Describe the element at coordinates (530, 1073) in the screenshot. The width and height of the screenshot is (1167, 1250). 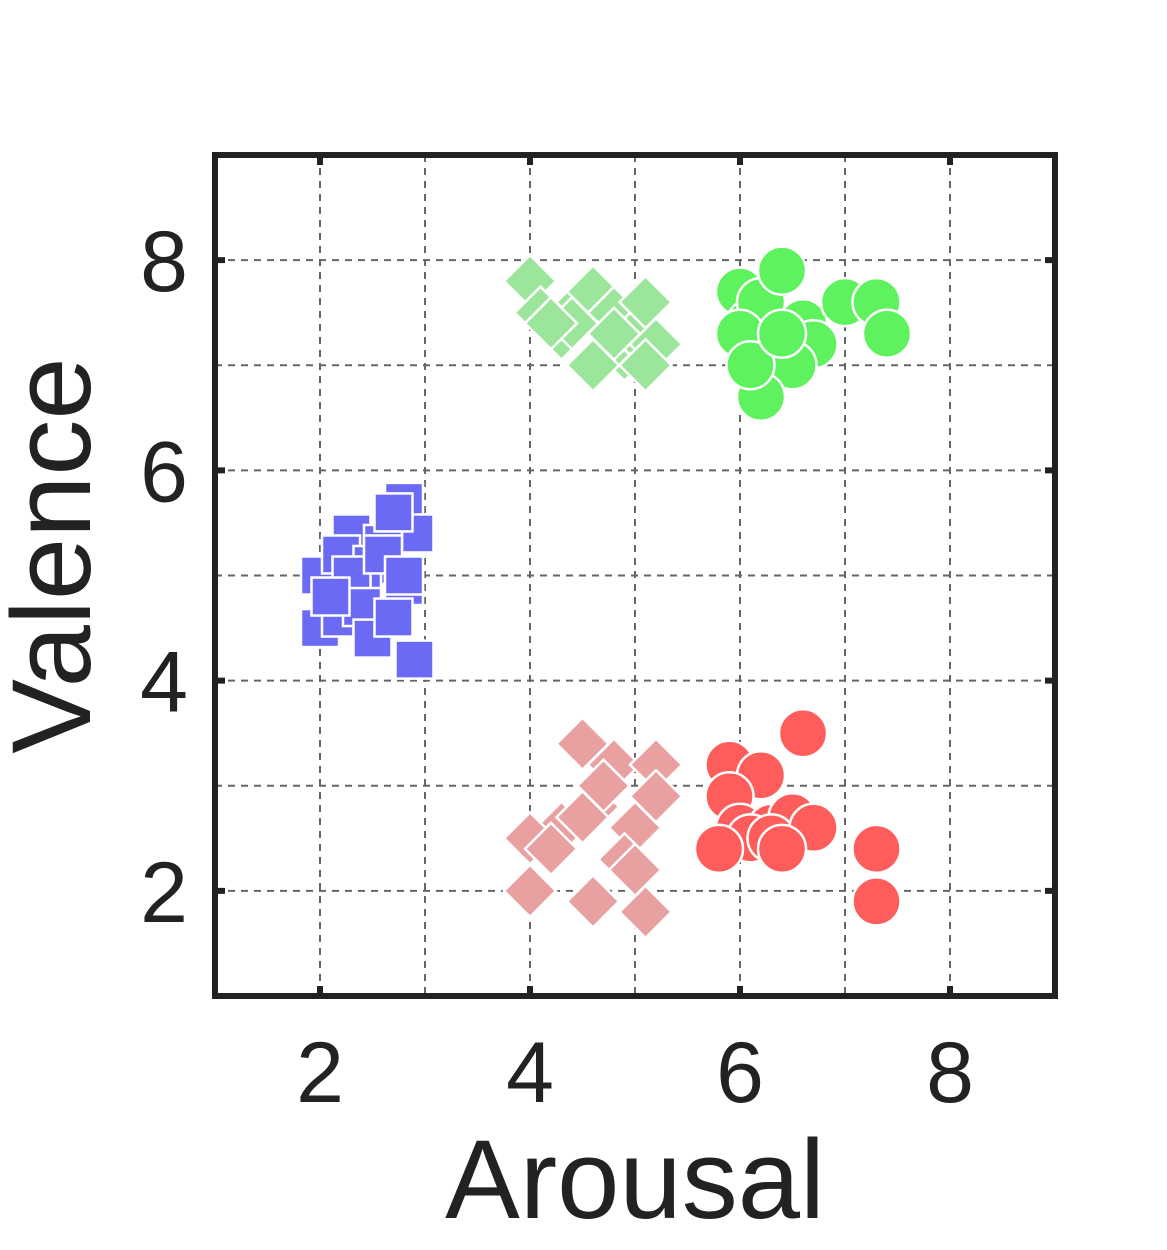
I see `x-tick-label: 4` at that location.